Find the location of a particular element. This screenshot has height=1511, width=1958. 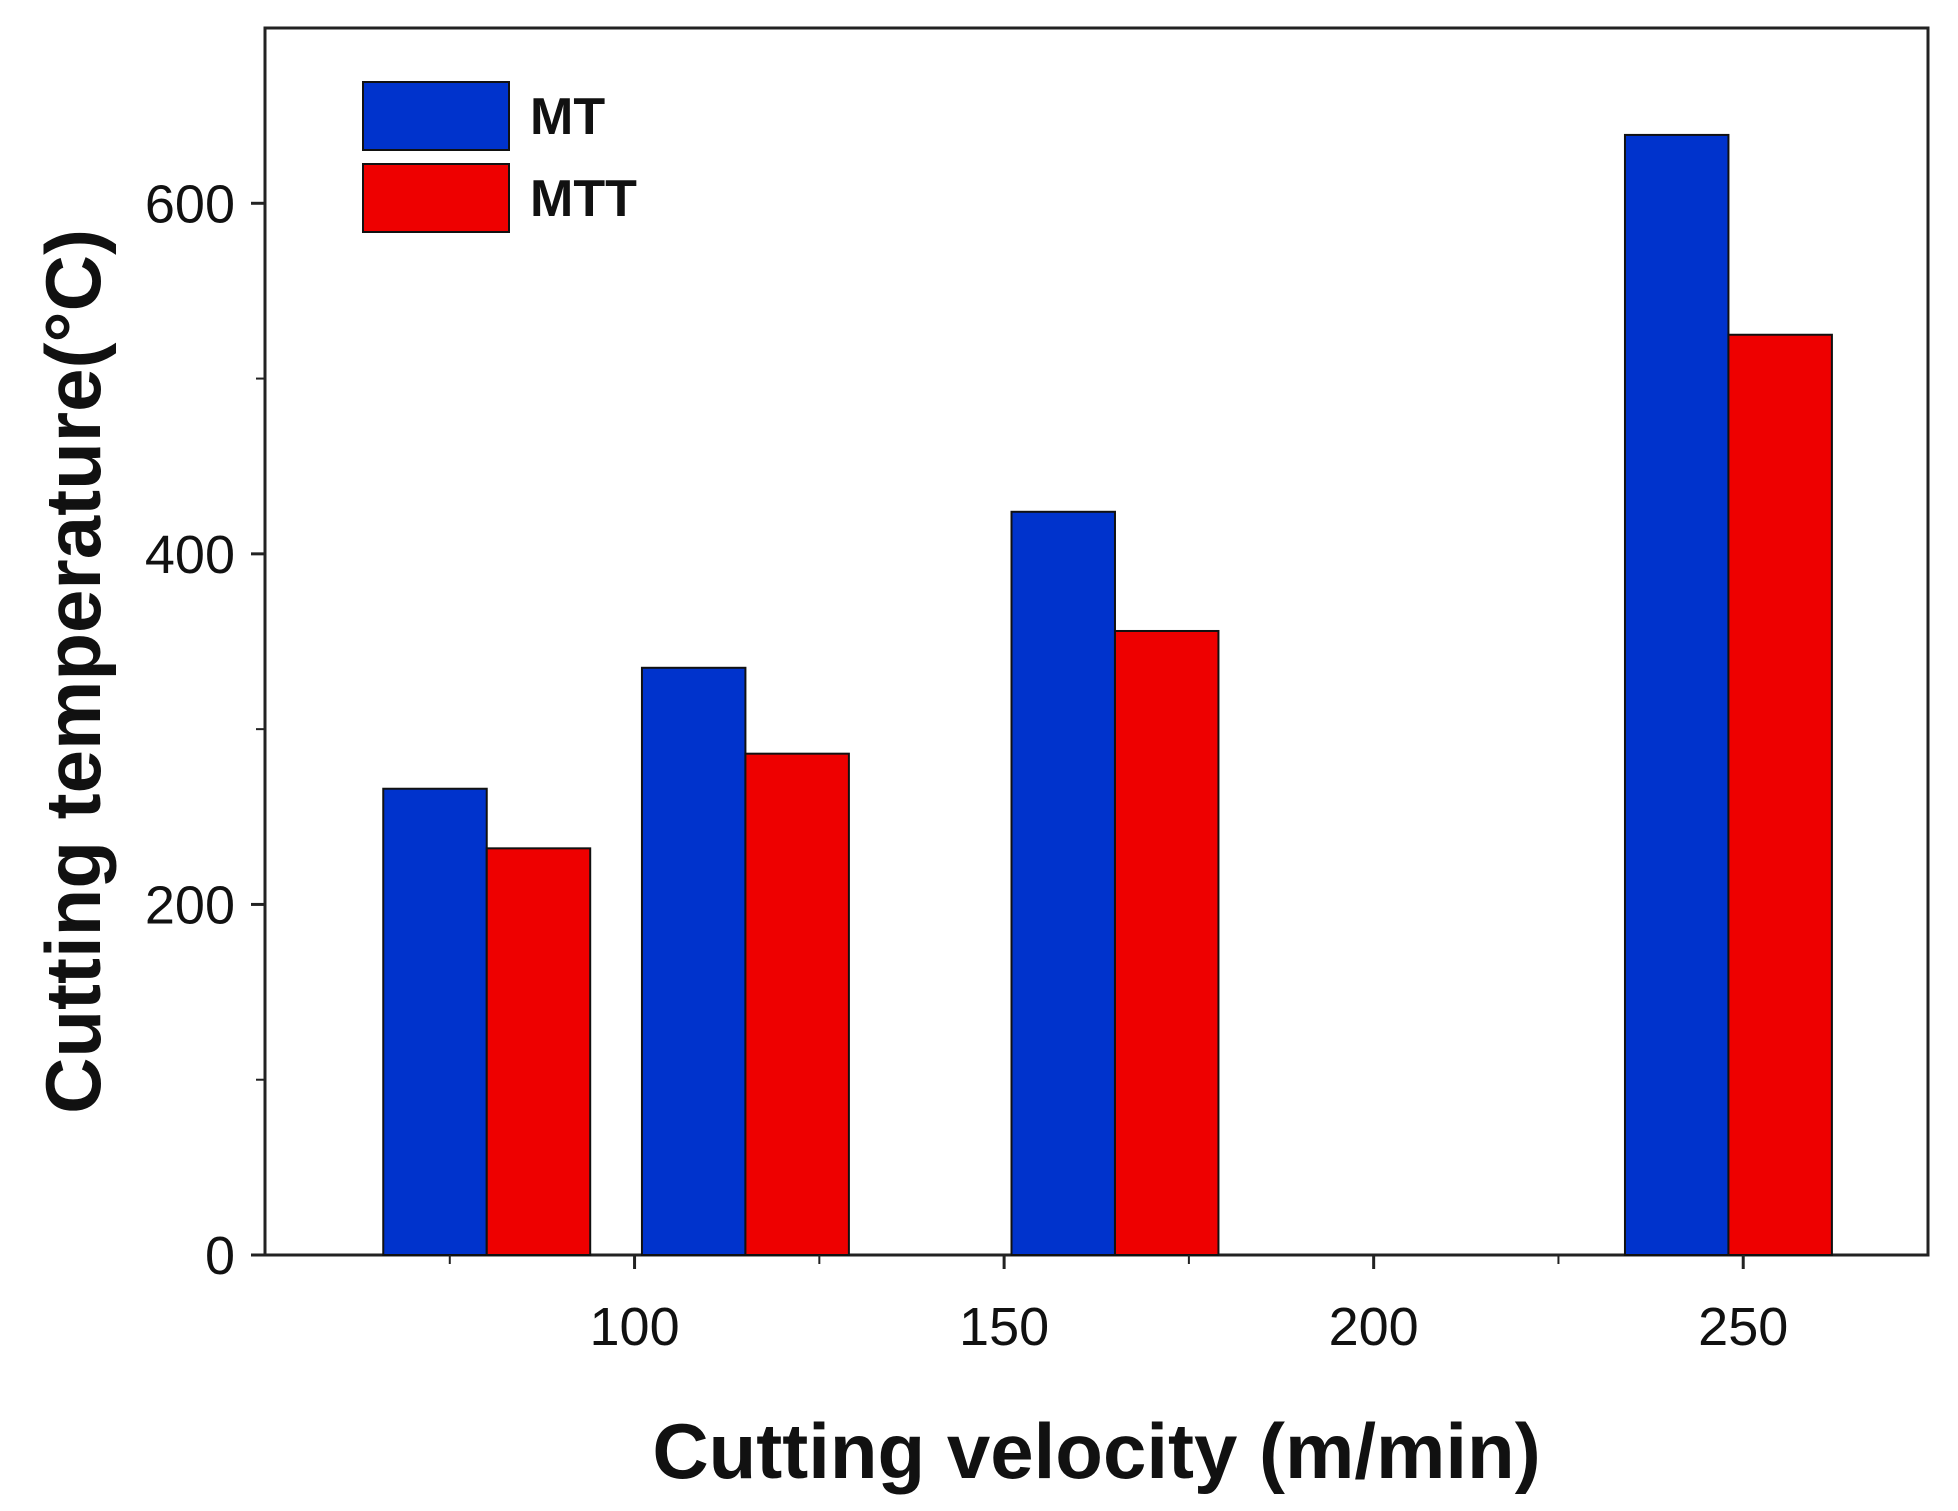

y-tick-label: 400 is located at coordinates (190, 555).